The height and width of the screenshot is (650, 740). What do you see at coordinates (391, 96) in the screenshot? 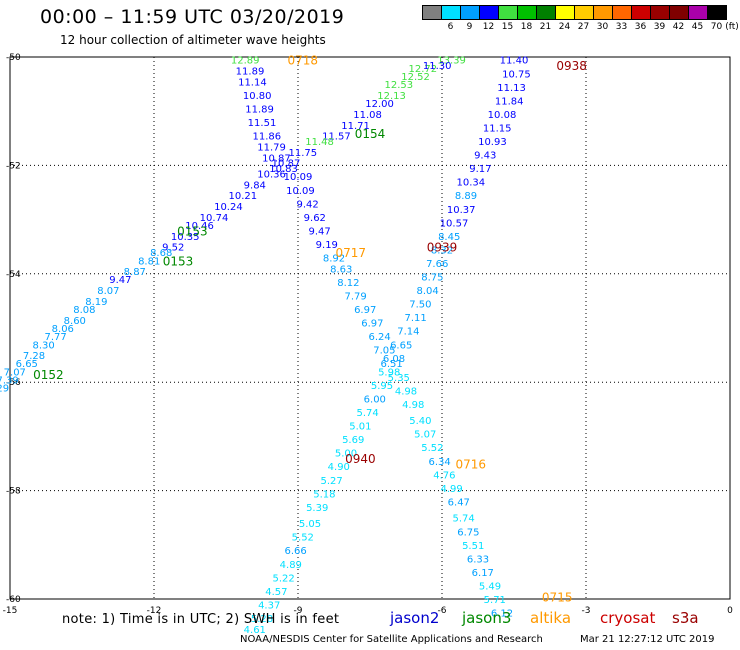
I see `swh-value: 12.13` at bounding box center [391, 96].